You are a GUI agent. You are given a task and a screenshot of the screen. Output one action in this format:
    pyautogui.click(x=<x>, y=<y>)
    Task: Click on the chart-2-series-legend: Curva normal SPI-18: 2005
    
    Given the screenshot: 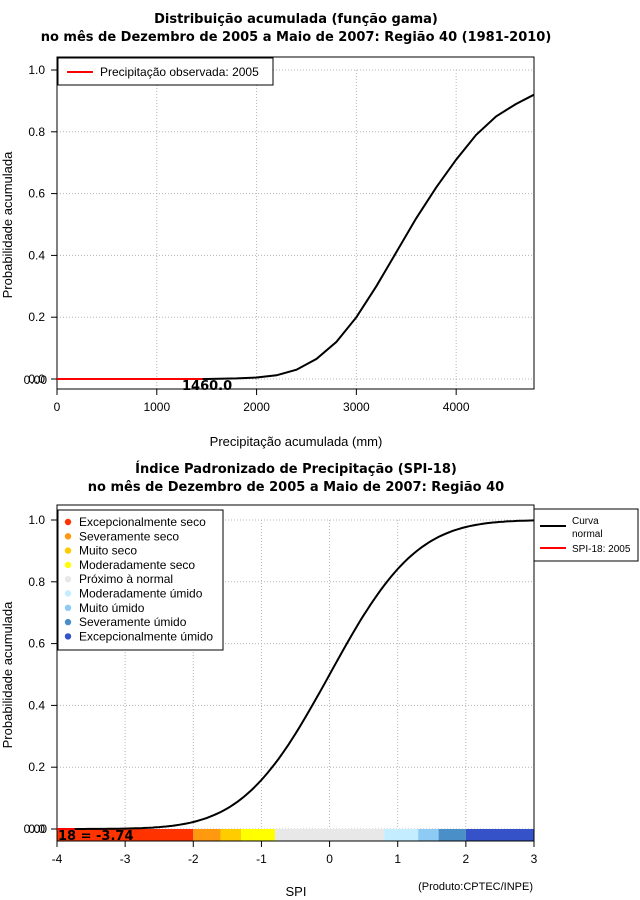 What is the action you would take?
    pyautogui.click(x=586, y=535)
    